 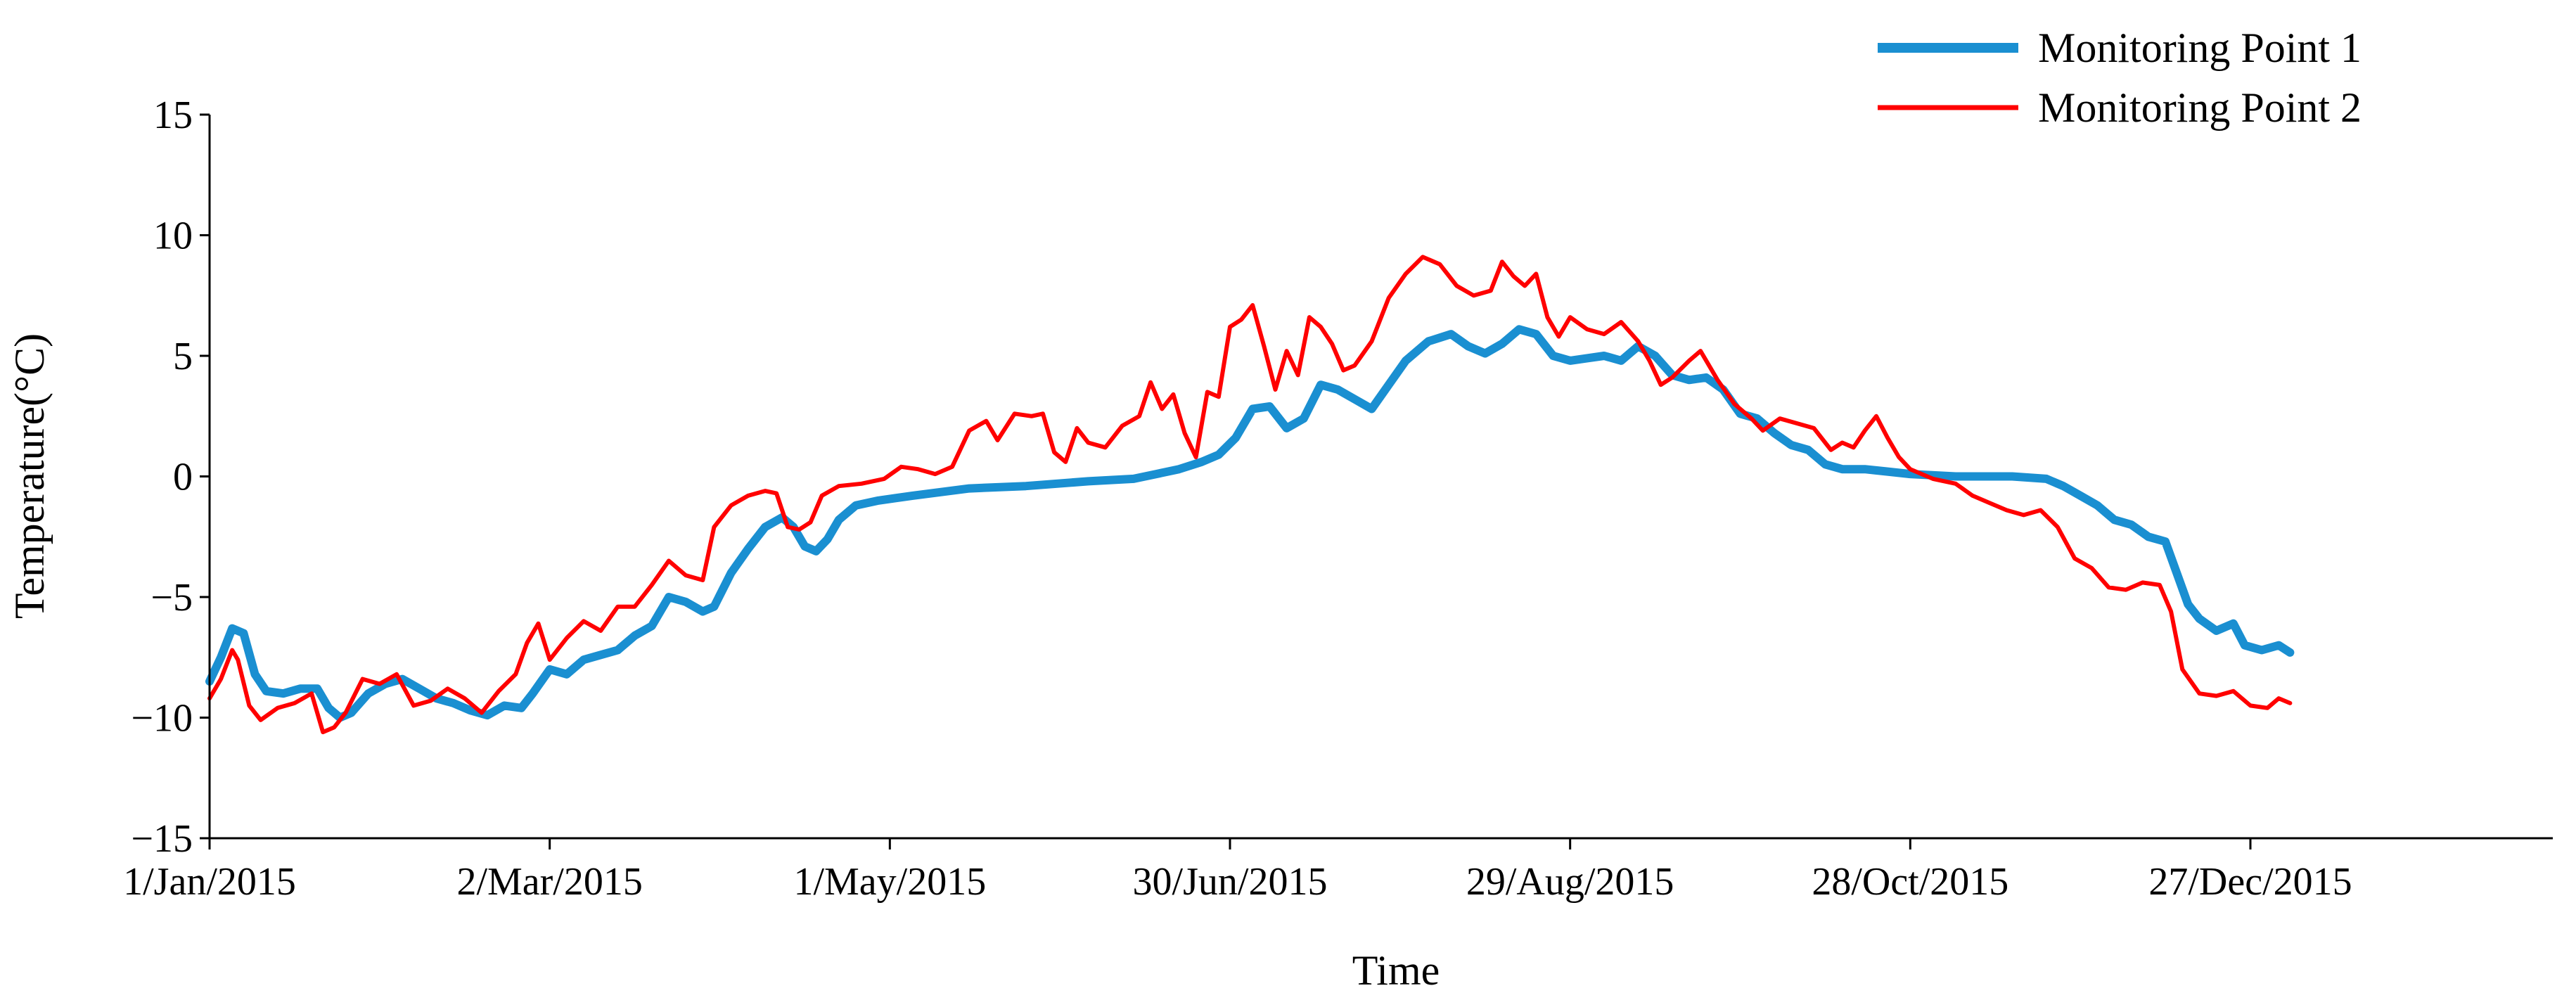 I want to click on x-axis-title: Time, so click(x=1396, y=970).